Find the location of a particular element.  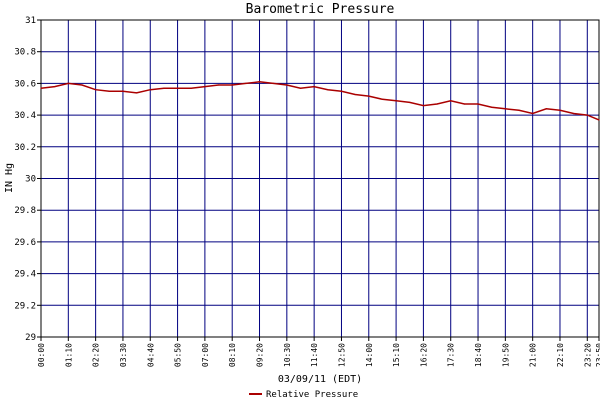

y-tick-label: 30.2 is located at coordinates (25, 148).